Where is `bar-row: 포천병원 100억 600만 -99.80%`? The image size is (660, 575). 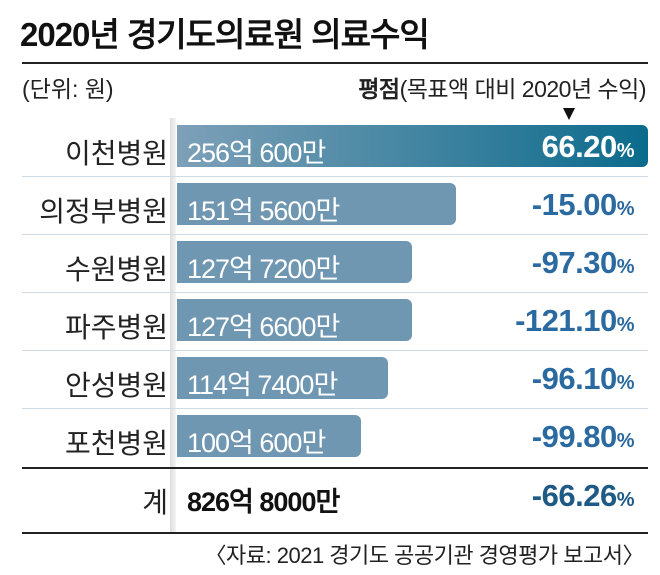 bar-row: 포천병원 100억 600만 -99.80% is located at coordinates (330, 438).